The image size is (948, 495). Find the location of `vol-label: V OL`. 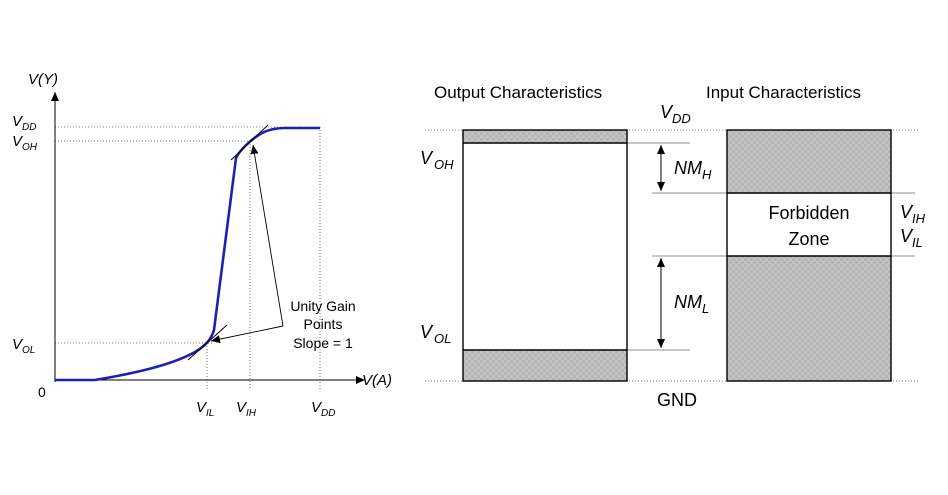

vol-label: V OL is located at coordinates (435, 334).